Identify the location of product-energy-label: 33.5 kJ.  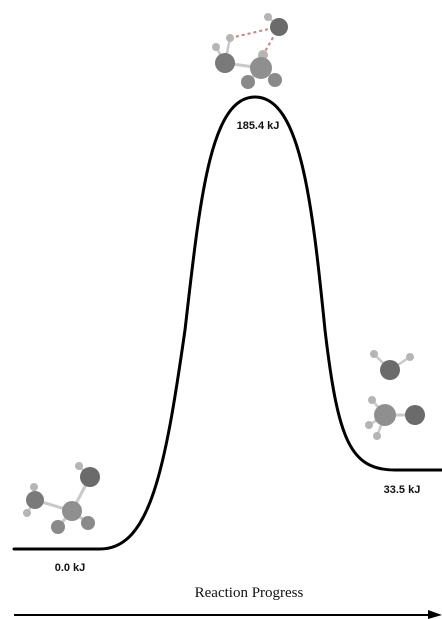
(402, 490).